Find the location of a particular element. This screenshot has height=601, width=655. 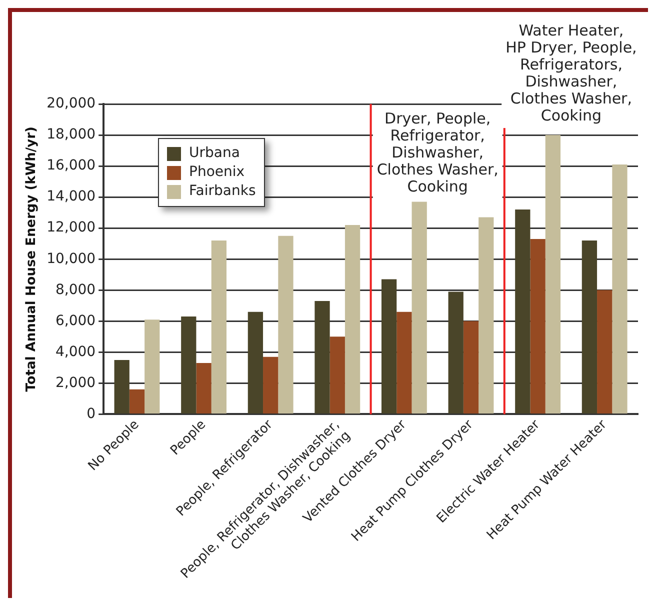

y-tick-label: 14,000 is located at coordinates (71, 196).